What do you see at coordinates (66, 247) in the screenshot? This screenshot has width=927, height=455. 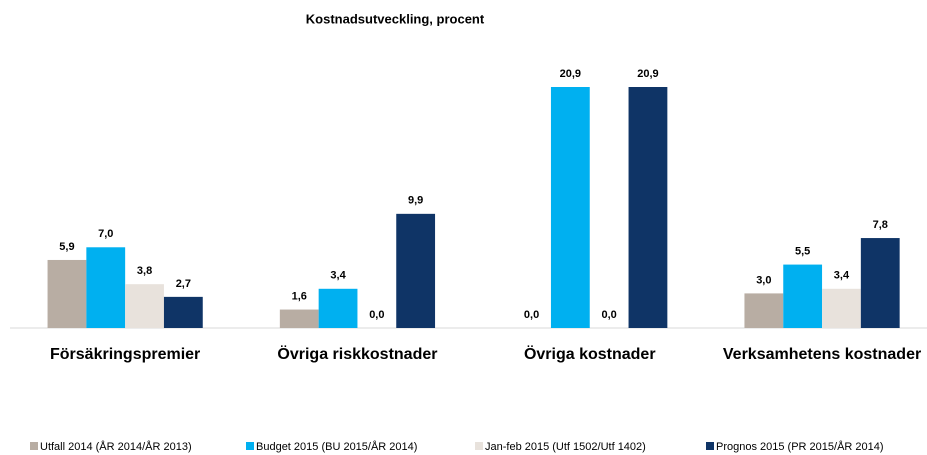 I see `data-label: 5,9` at bounding box center [66, 247].